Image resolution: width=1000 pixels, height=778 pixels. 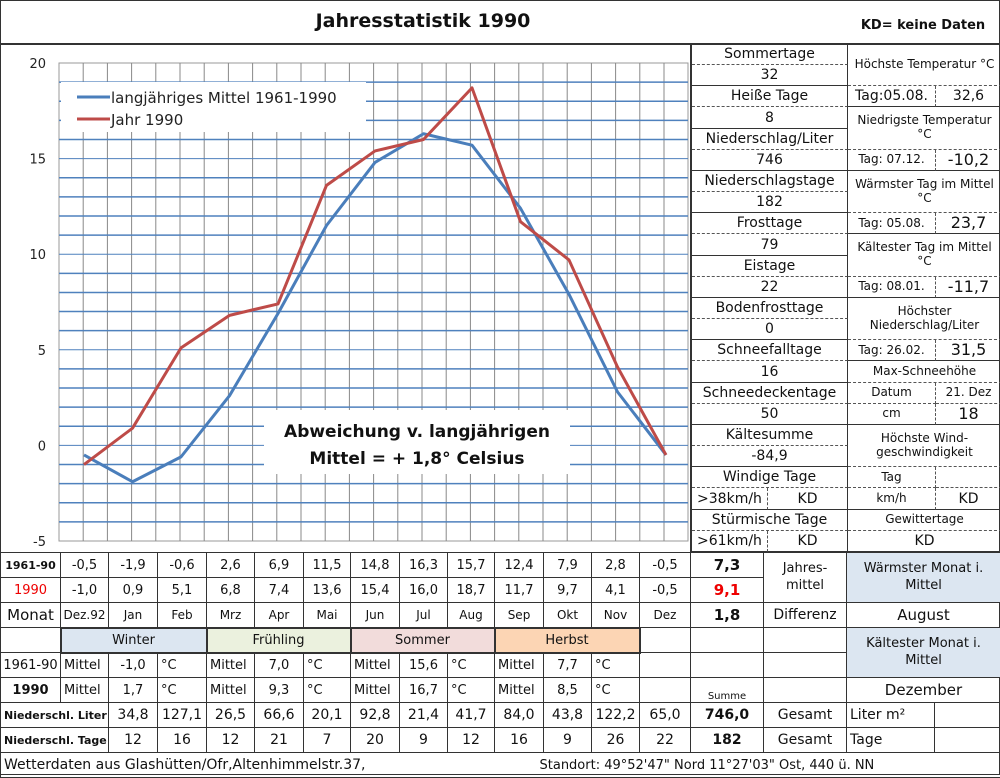 I want to click on table-cell: 22, so click(x=665, y=740).